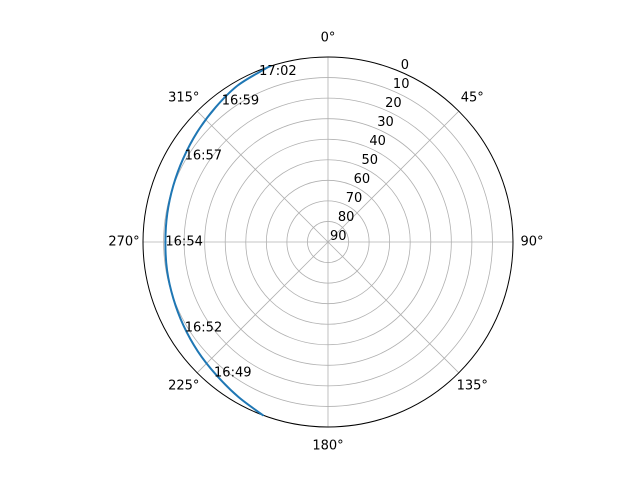 This screenshot has height=480, width=640. I want to click on time-annotation: 16:57, so click(203, 155).